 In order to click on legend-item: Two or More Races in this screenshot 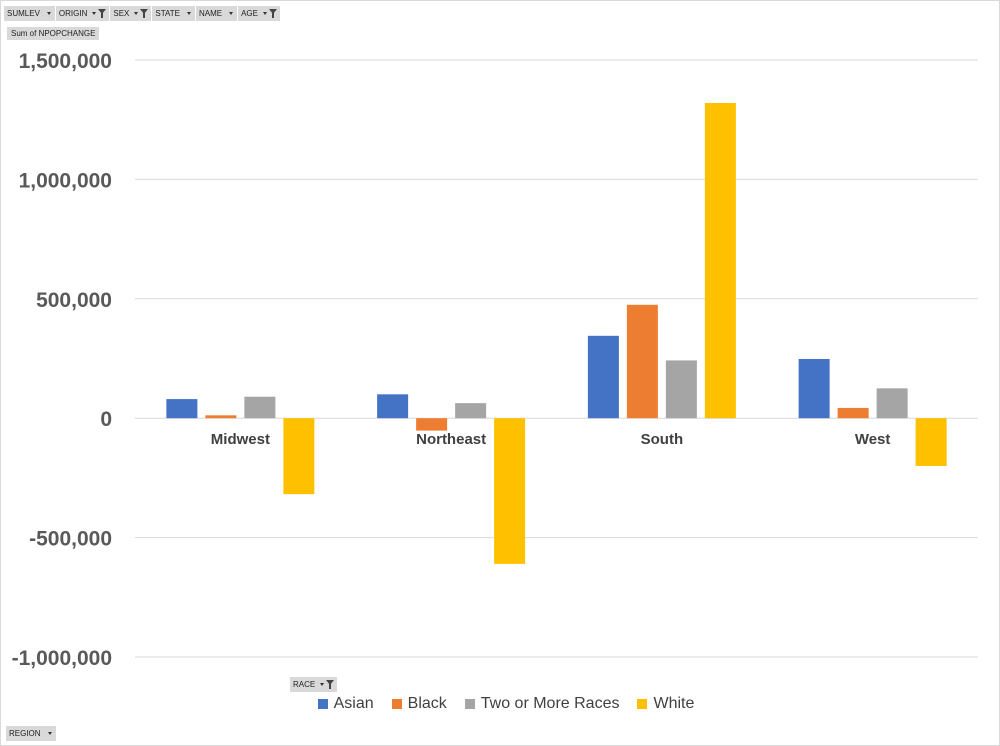, I will do `click(542, 704)`.